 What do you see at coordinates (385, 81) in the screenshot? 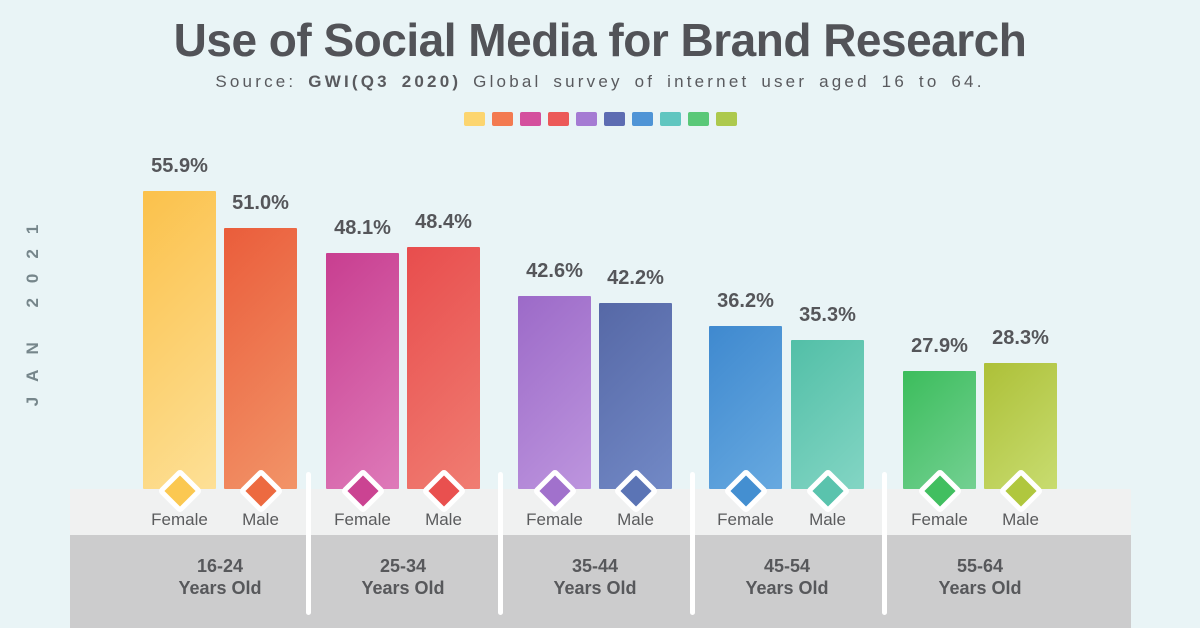
I see `source-quarter: GWI(Q3 2020)` at bounding box center [385, 81].